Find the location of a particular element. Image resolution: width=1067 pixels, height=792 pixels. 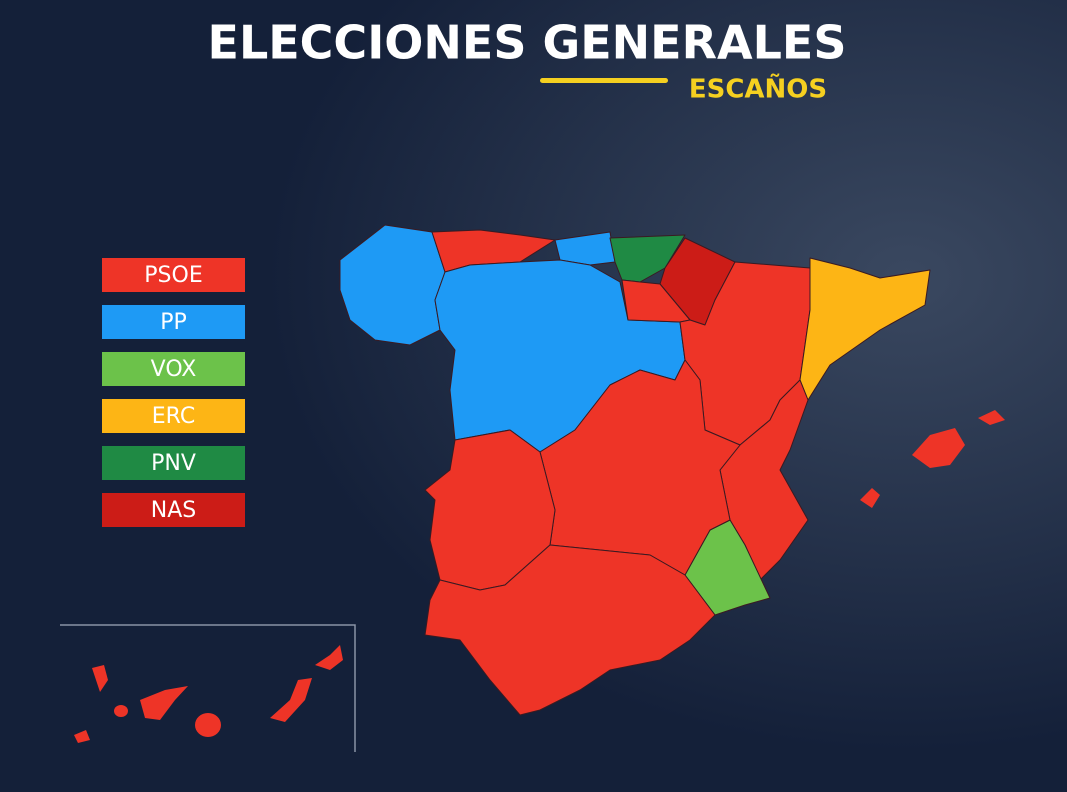

region-mallorca is located at coordinates (938, 448).